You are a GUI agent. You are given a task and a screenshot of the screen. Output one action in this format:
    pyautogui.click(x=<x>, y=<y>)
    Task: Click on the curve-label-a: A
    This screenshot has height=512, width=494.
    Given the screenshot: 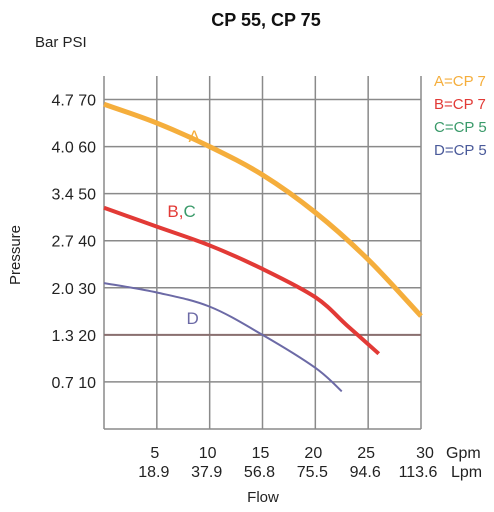 What is the action you would take?
    pyautogui.click(x=195, y=136)
    